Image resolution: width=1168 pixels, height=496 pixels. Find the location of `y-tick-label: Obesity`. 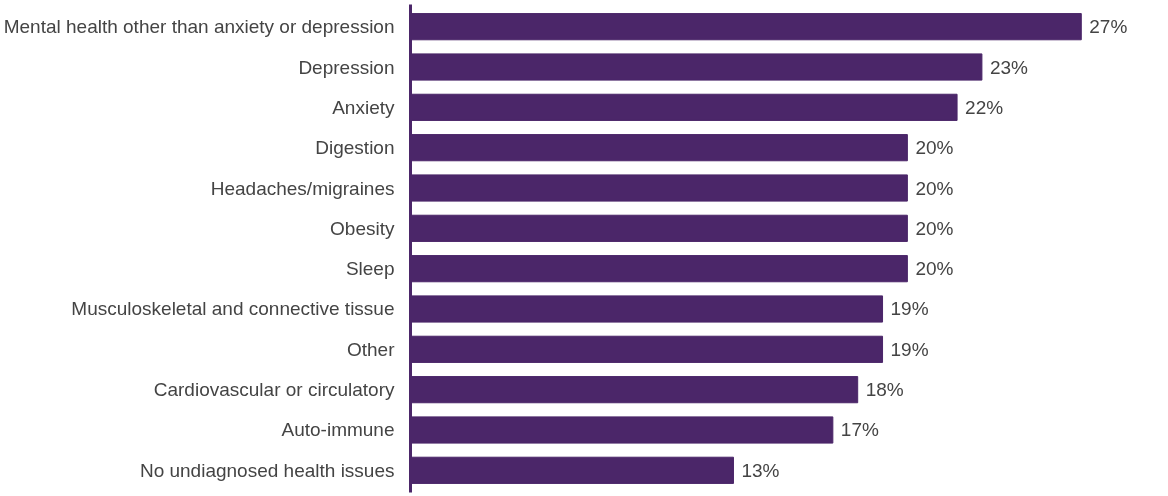

y-tick-label: Obesity is located at coordinates (362, 228).